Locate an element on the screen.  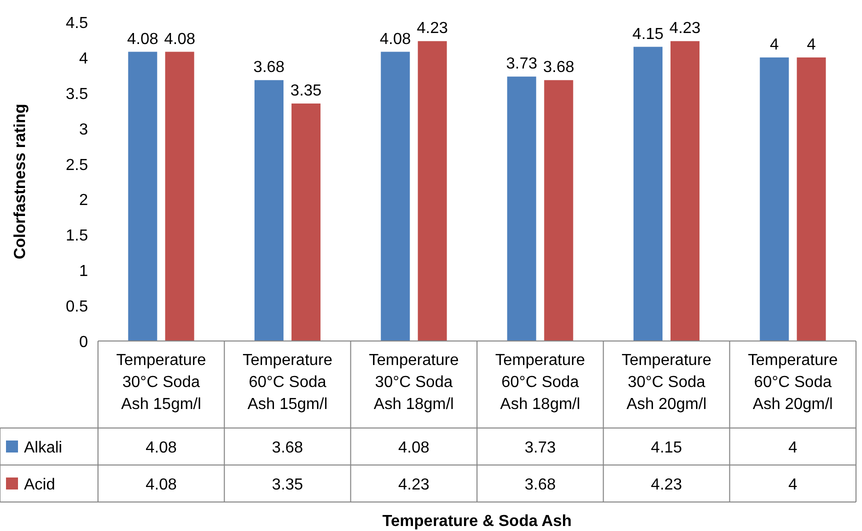
data-label: 3.73 is located at coordinates (522, 64).